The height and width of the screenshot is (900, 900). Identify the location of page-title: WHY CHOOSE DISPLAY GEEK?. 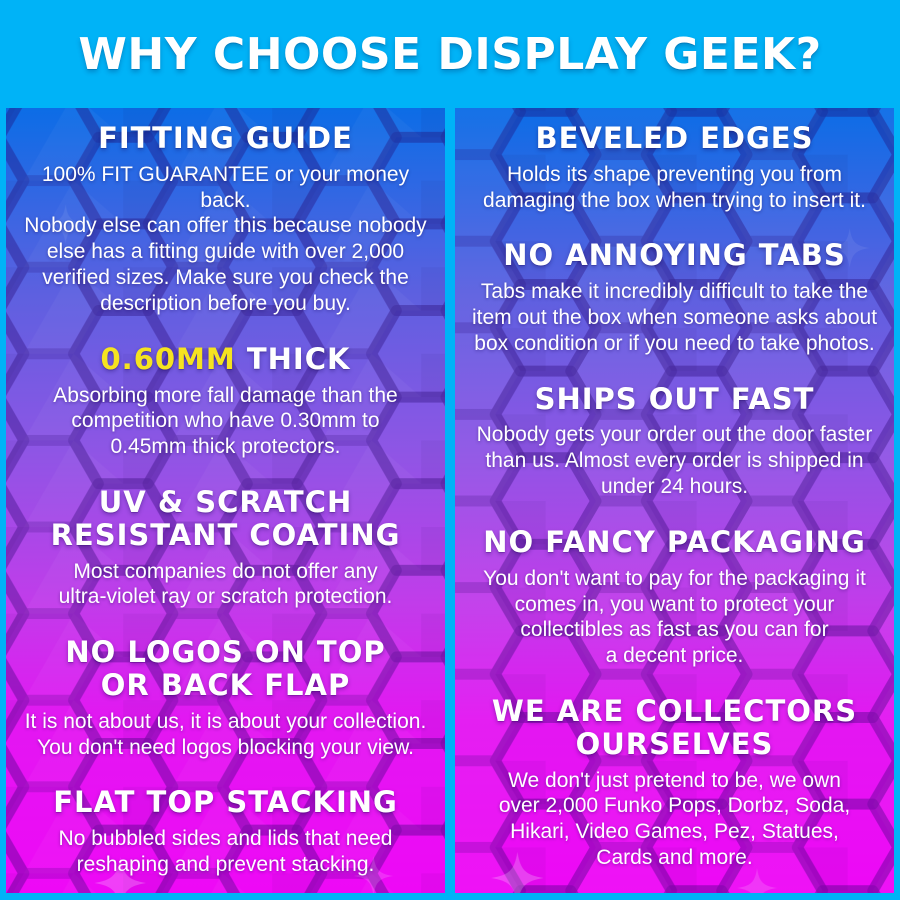
(450, 54).